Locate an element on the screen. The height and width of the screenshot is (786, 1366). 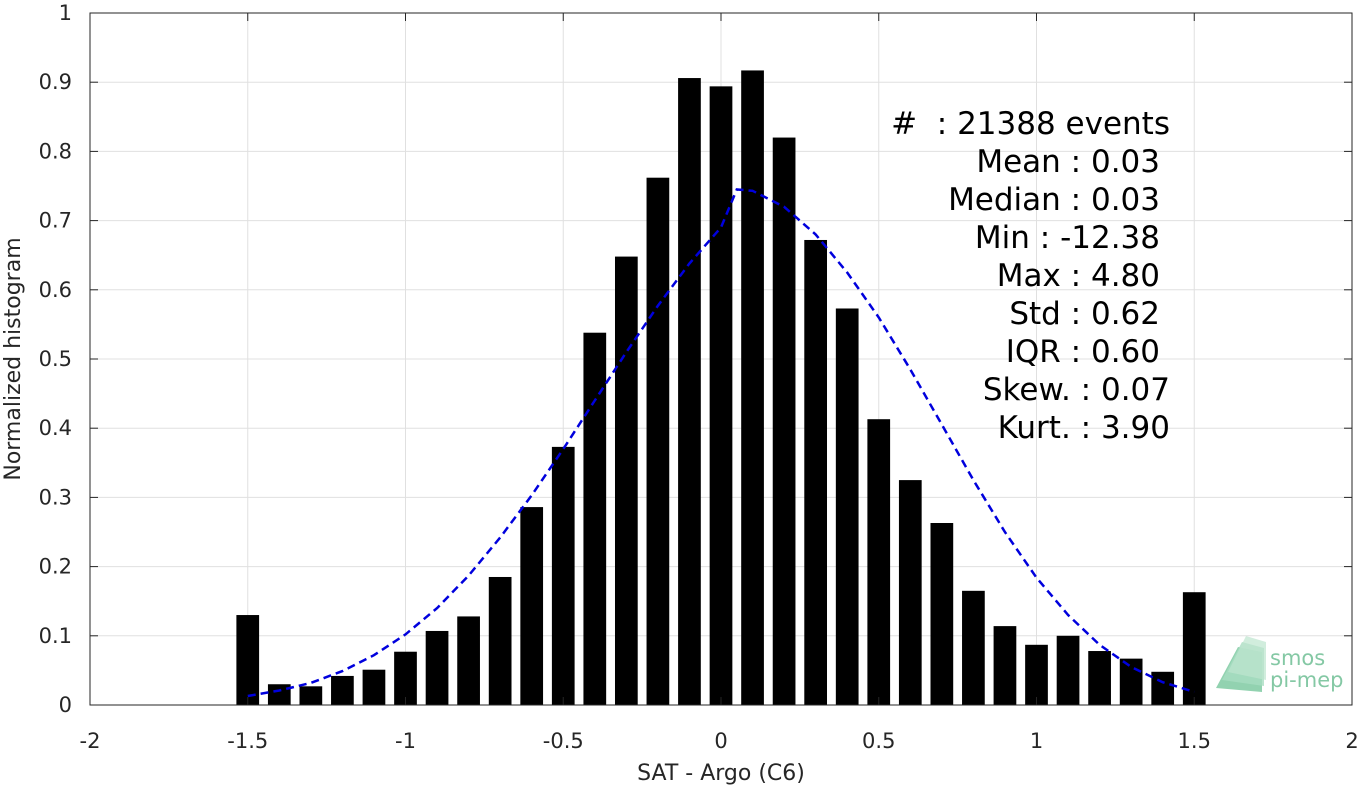
y-tick-label: 0 is located at coordinates (65, 705).